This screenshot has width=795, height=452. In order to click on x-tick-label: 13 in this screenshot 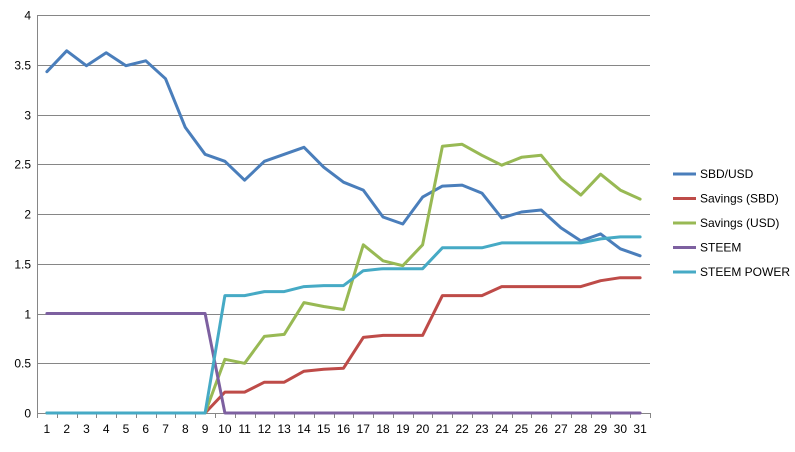, I will do `click(284, 429)`.